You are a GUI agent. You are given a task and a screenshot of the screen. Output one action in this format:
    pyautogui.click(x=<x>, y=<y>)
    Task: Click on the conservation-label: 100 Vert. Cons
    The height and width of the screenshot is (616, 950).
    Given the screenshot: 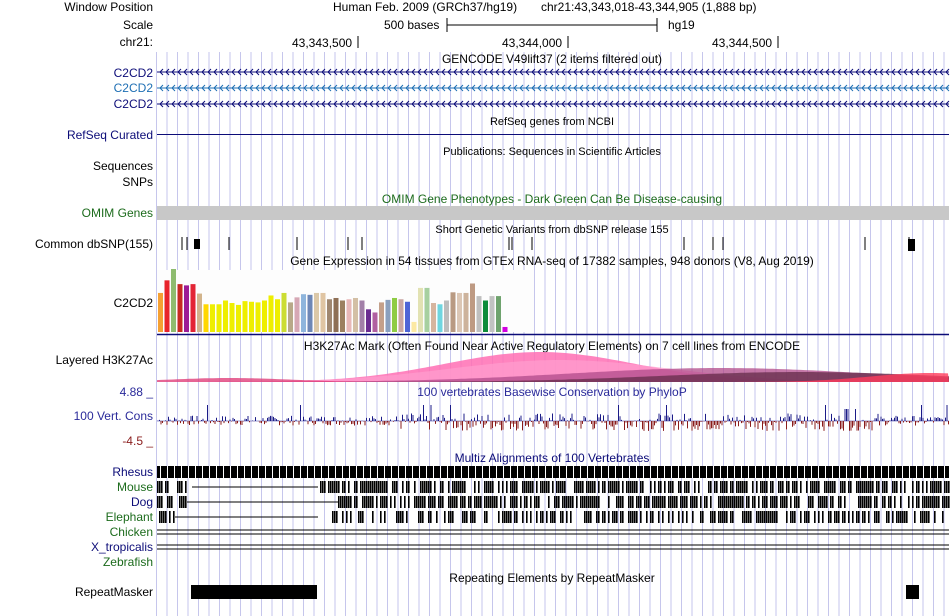 What is the action you would take?
    pyautogui.click(x=113, y=416)
    